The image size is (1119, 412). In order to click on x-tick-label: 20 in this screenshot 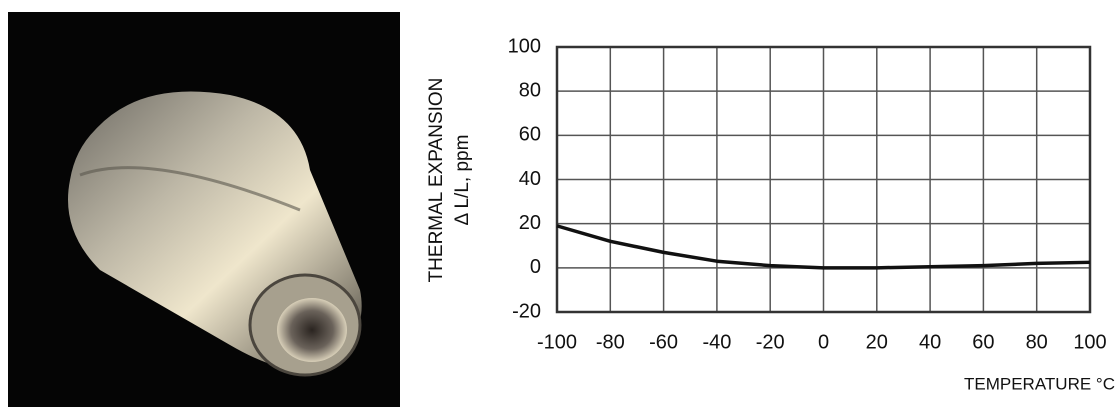, I will do `click(877, 342)`.